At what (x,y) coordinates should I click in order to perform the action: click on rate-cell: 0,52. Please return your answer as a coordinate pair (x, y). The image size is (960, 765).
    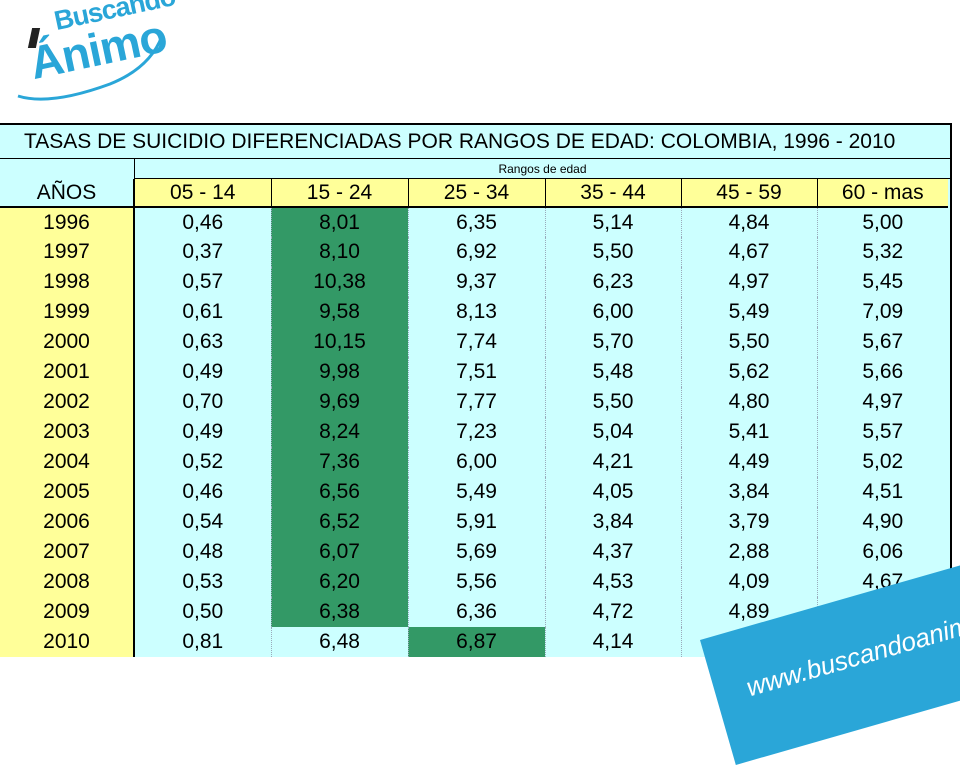
    Looking at the image, I should click on (202, 462).